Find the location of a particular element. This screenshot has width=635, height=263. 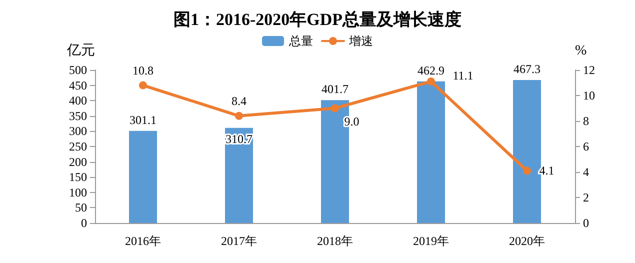

data-label: 401.7 is located at coordinates (335, 89).